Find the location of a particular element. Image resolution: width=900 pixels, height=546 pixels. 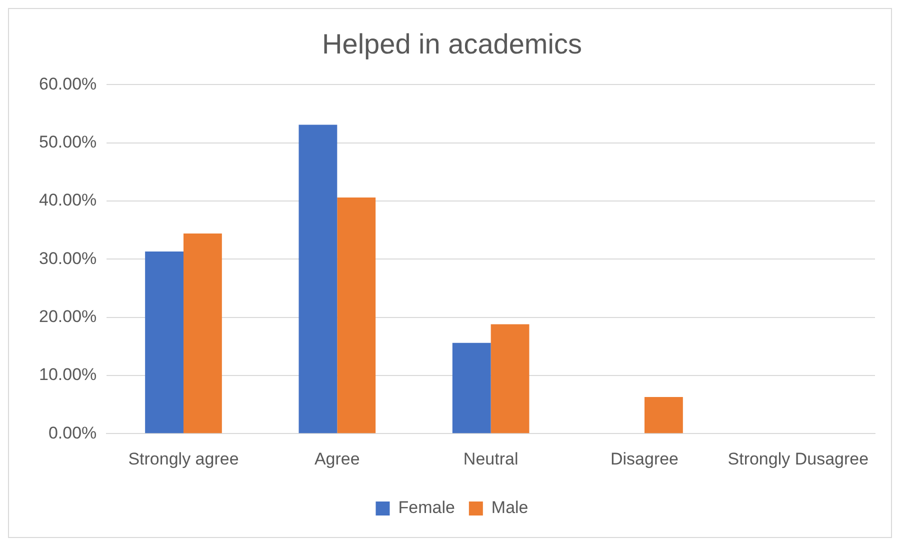

y-tick-label: 10.00% is located at coordinates (67, 374).